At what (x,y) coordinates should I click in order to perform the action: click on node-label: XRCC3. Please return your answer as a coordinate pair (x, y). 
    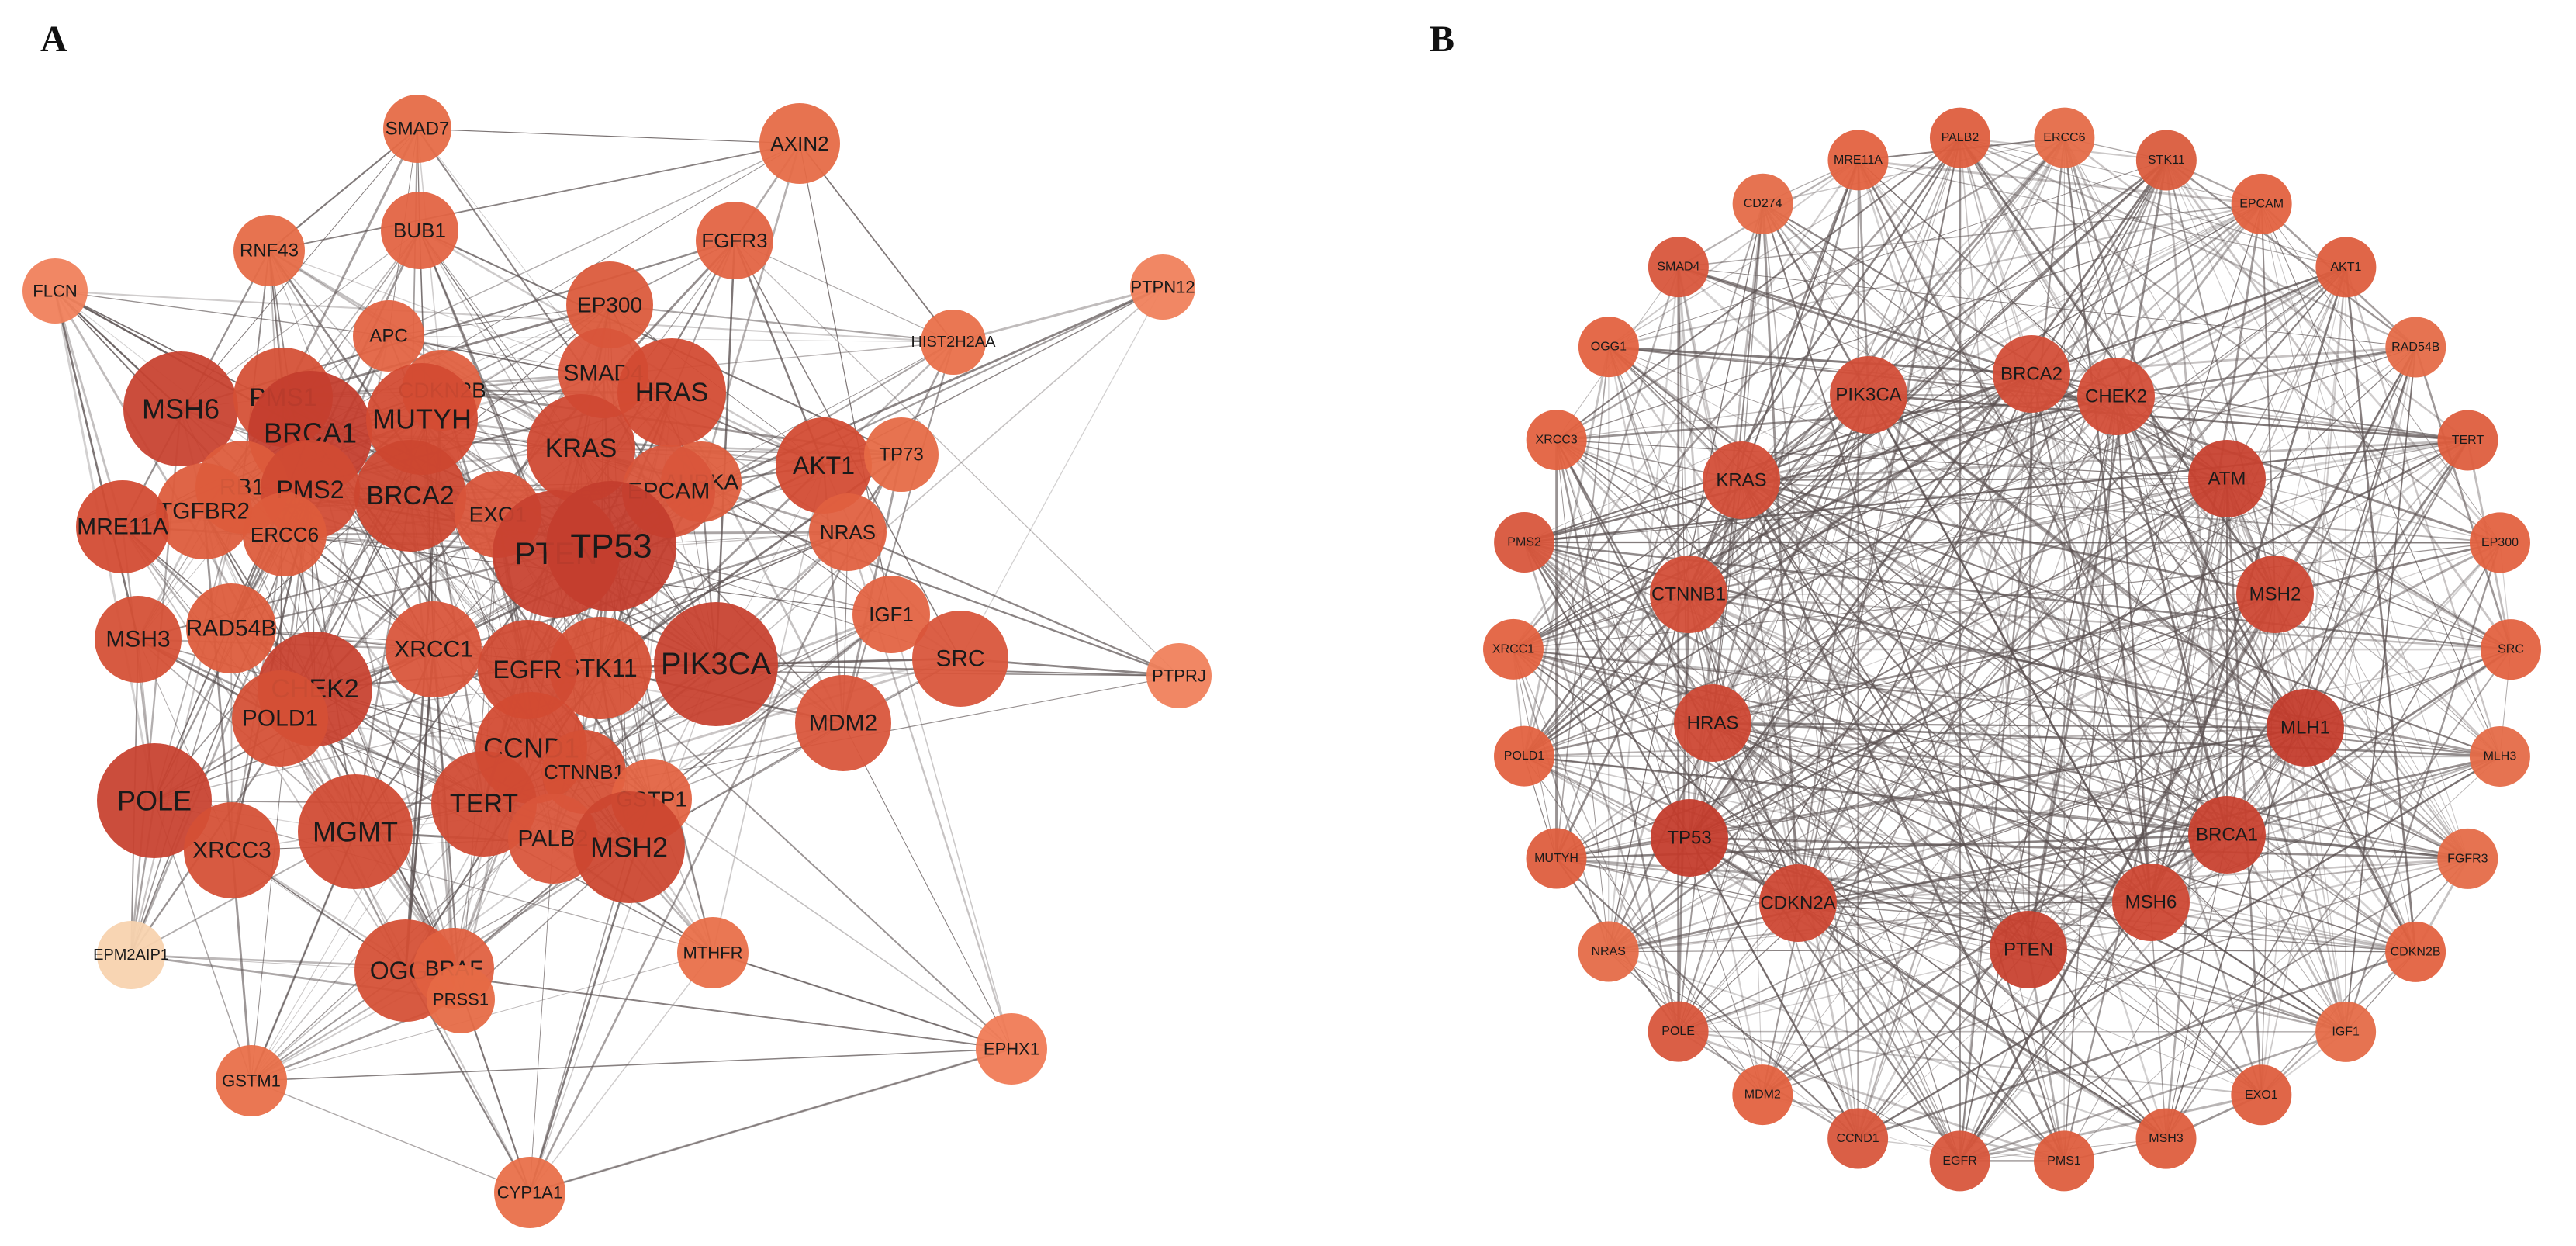
    Looking at the image, I should click on (1557, 440).